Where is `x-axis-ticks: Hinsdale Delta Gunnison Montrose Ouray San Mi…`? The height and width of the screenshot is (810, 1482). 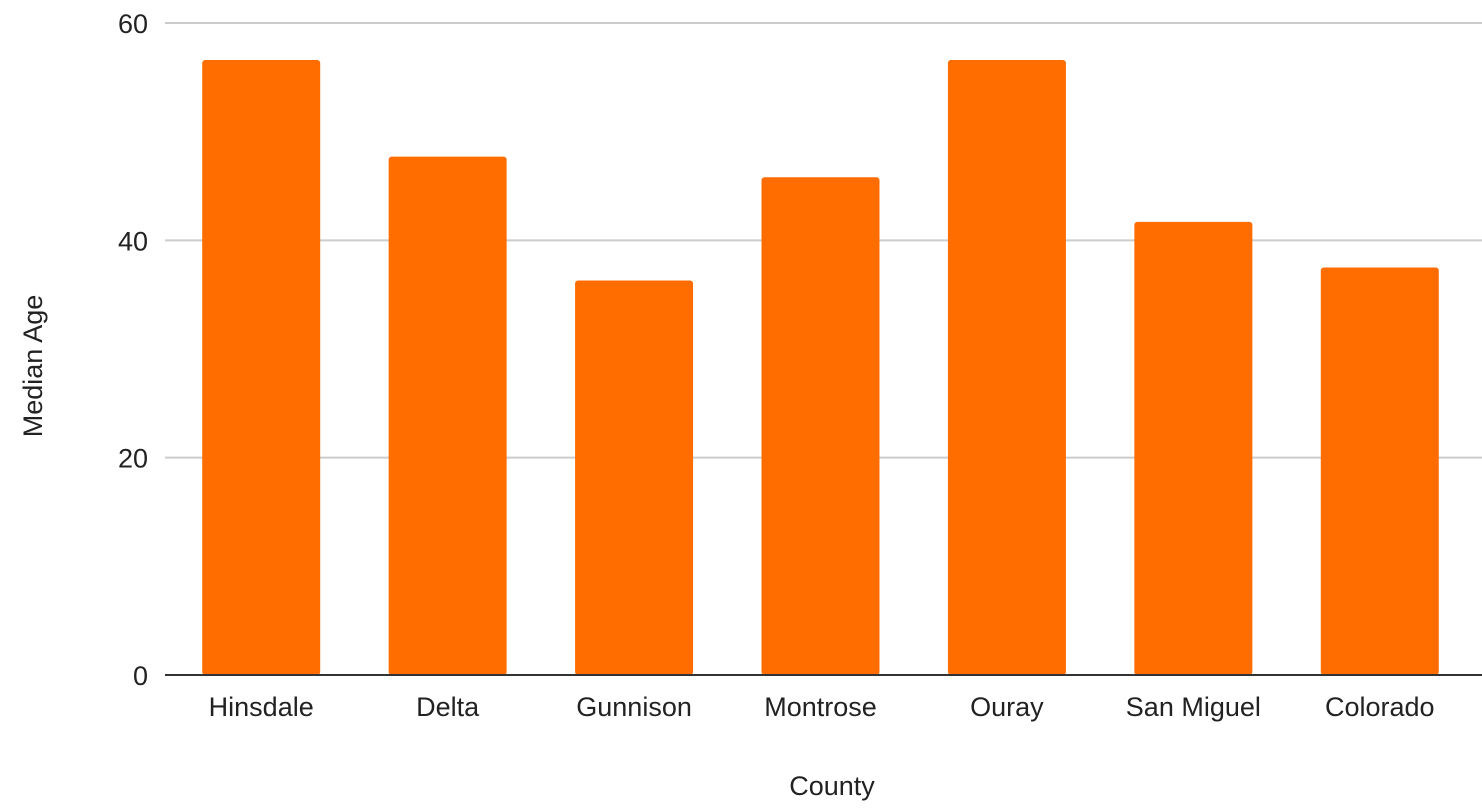
x-axis-ticks: Hinsdale Delta Gunnison Montrose Ouray San Mi… is located at coordinates (822, 707).